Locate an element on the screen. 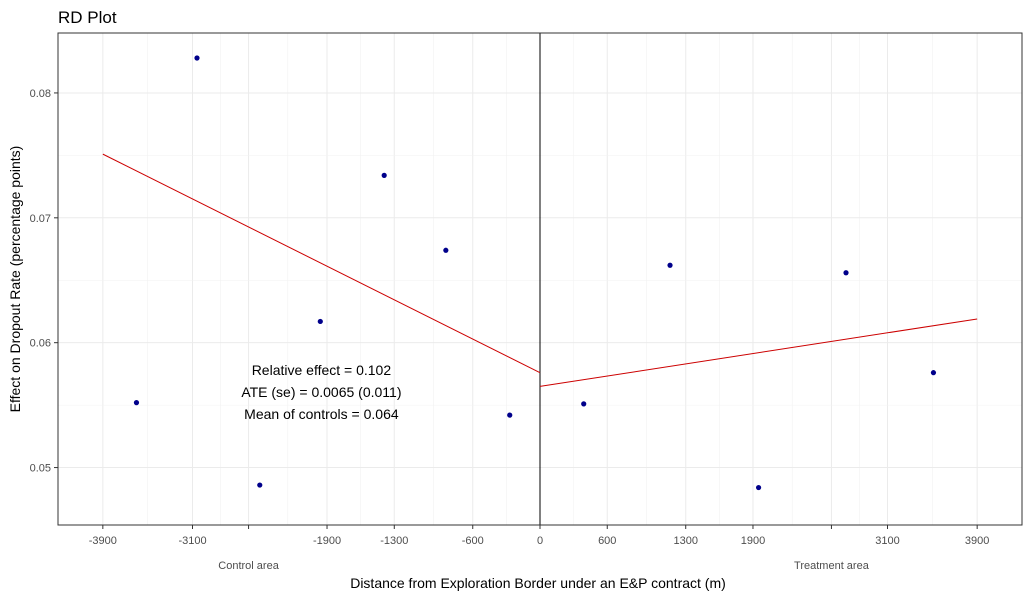  x-tick-label: 600 is located at coordinates (607, 541).